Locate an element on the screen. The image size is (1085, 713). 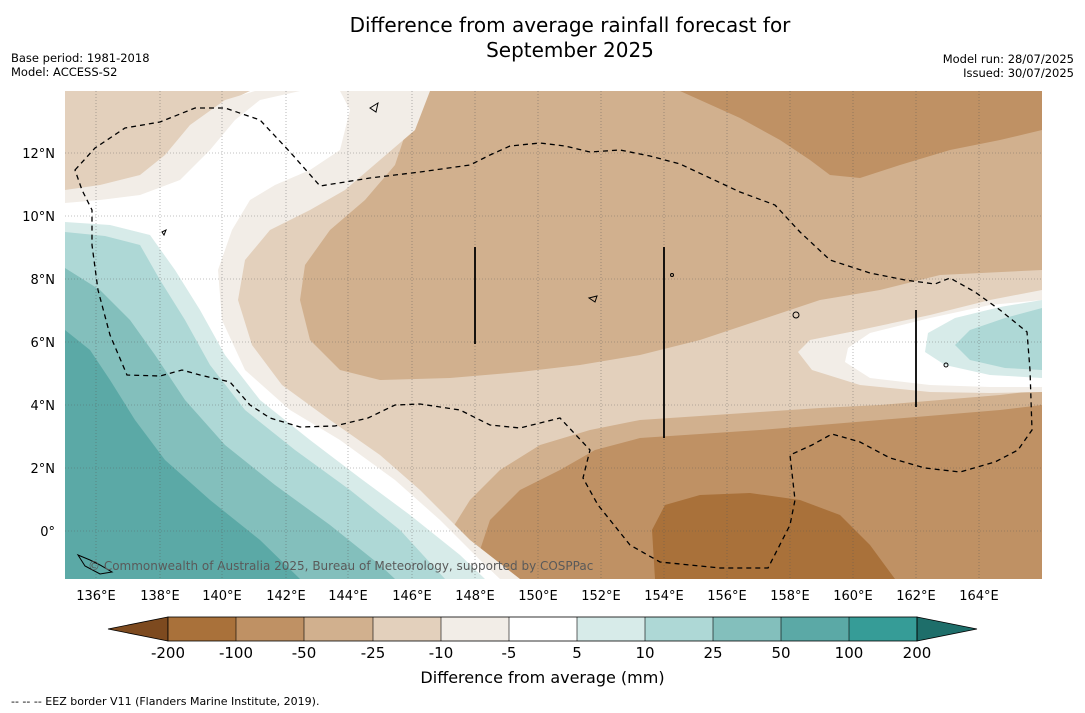
lon-label: 150°E is located at coordinates (538, 596).